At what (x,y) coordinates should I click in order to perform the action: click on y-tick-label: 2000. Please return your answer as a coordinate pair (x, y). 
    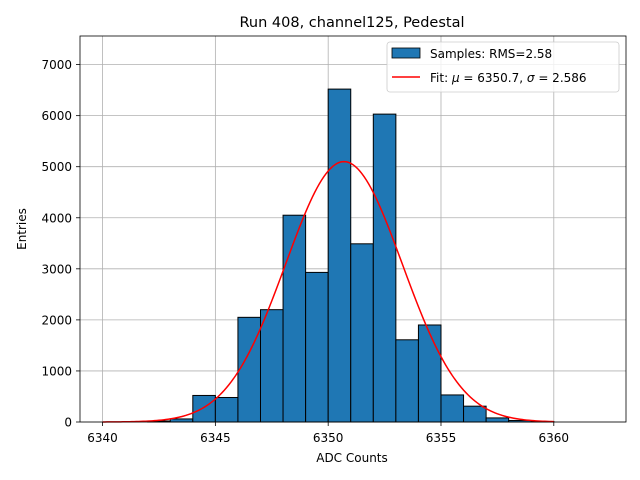
    Looking at the image, I should click on (56, 320).